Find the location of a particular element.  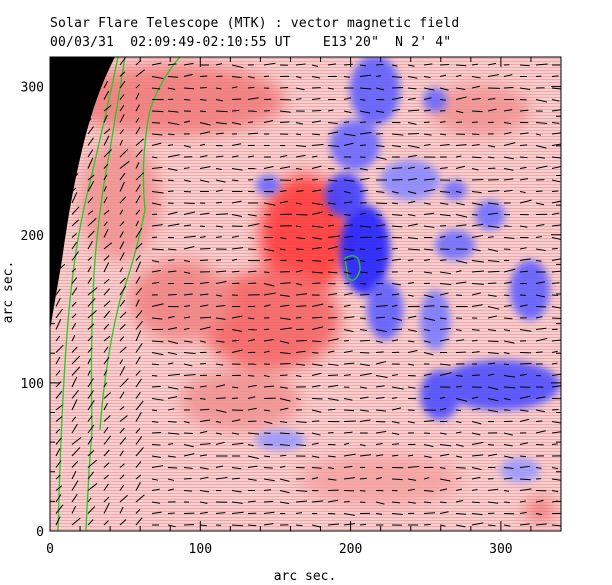

y-tick-label: 200 is located at coordinates (32, 236).